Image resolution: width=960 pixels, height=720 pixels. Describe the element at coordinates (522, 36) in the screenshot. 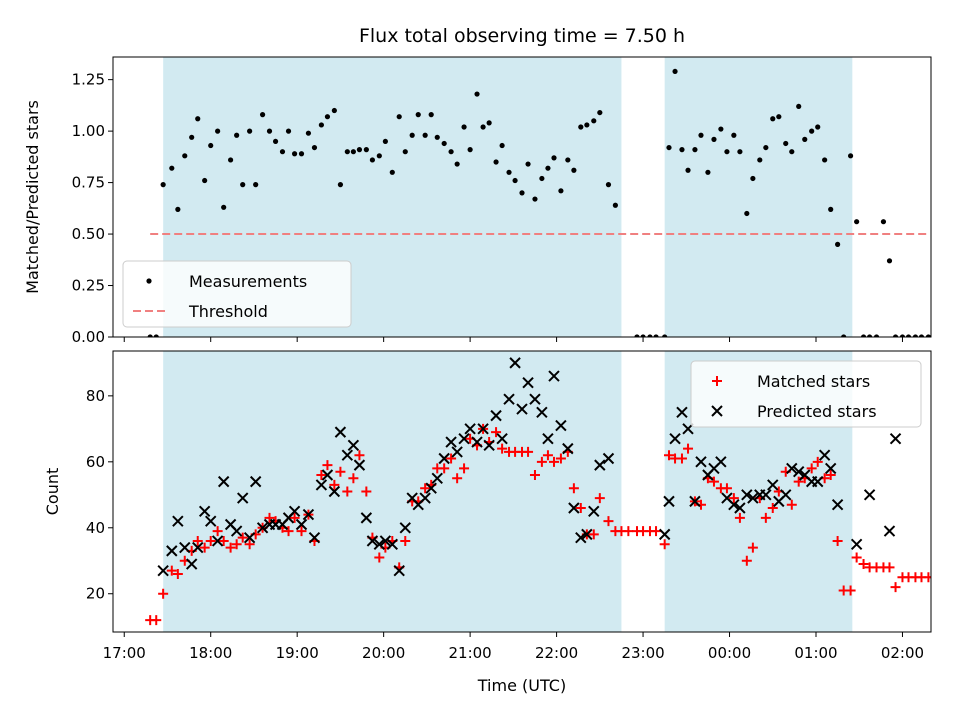

I see `chart-title: Flux total observing time = 7.50 h` at that location.